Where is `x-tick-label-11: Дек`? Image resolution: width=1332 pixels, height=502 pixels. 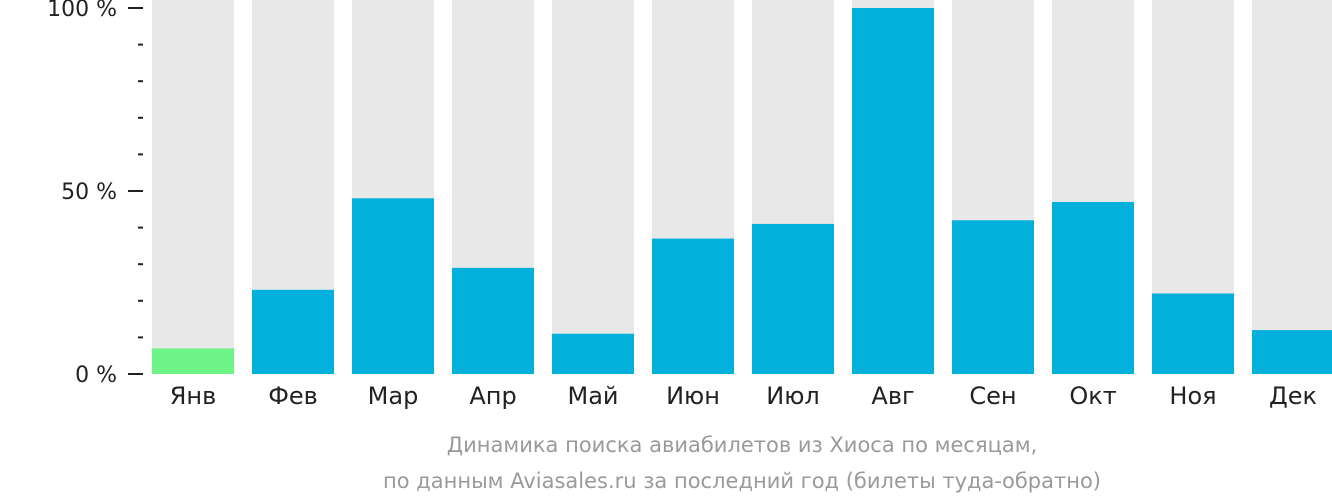 x-tick-label-11: Дек is located at coordinates (1293, 396).